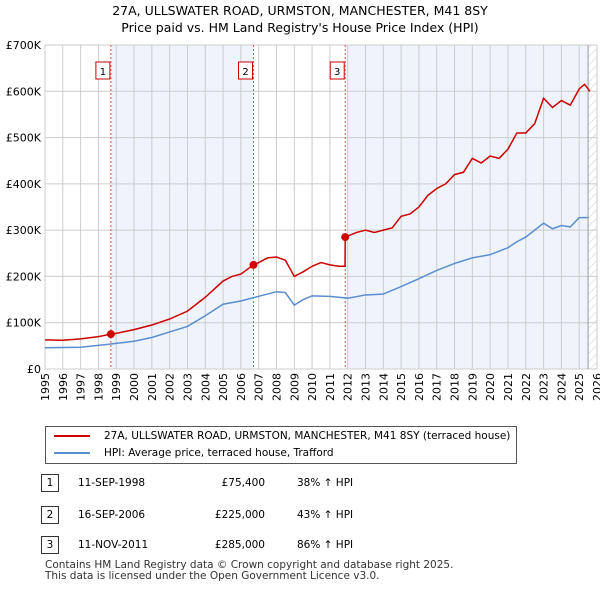  I want to click on x-tick-label: 2026, so click(595, 387).